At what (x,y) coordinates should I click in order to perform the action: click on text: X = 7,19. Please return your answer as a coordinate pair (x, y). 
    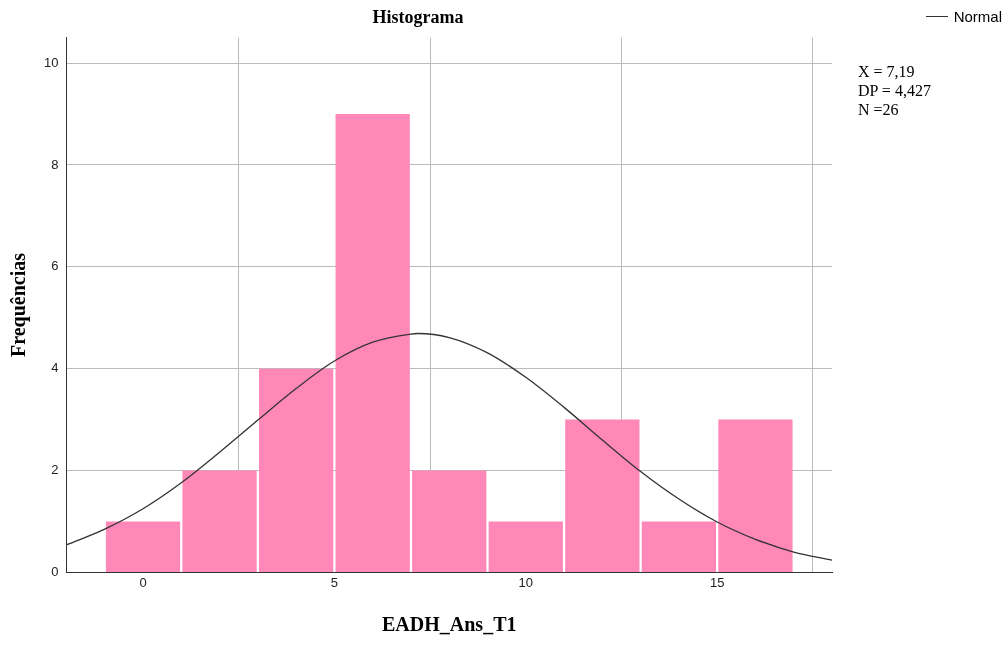
    Looking at the image, I should click on (887, 71).